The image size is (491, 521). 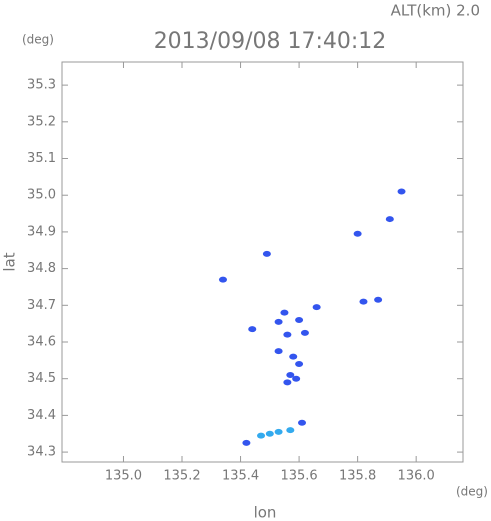 I want to click on y-tick-label: 34.3, so click(x=41, y=452).